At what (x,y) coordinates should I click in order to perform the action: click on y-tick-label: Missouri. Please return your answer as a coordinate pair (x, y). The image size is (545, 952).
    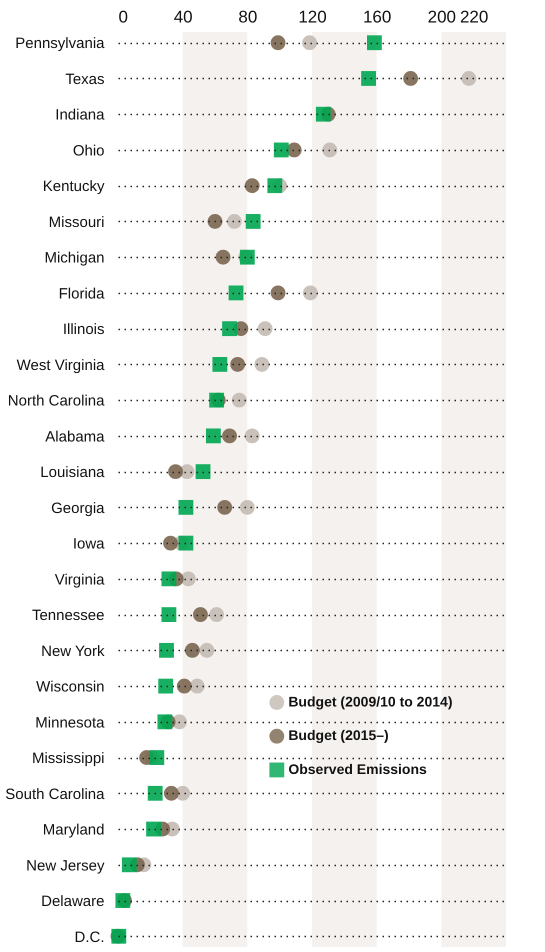
    Looking at the image, I should click on (76, 222).